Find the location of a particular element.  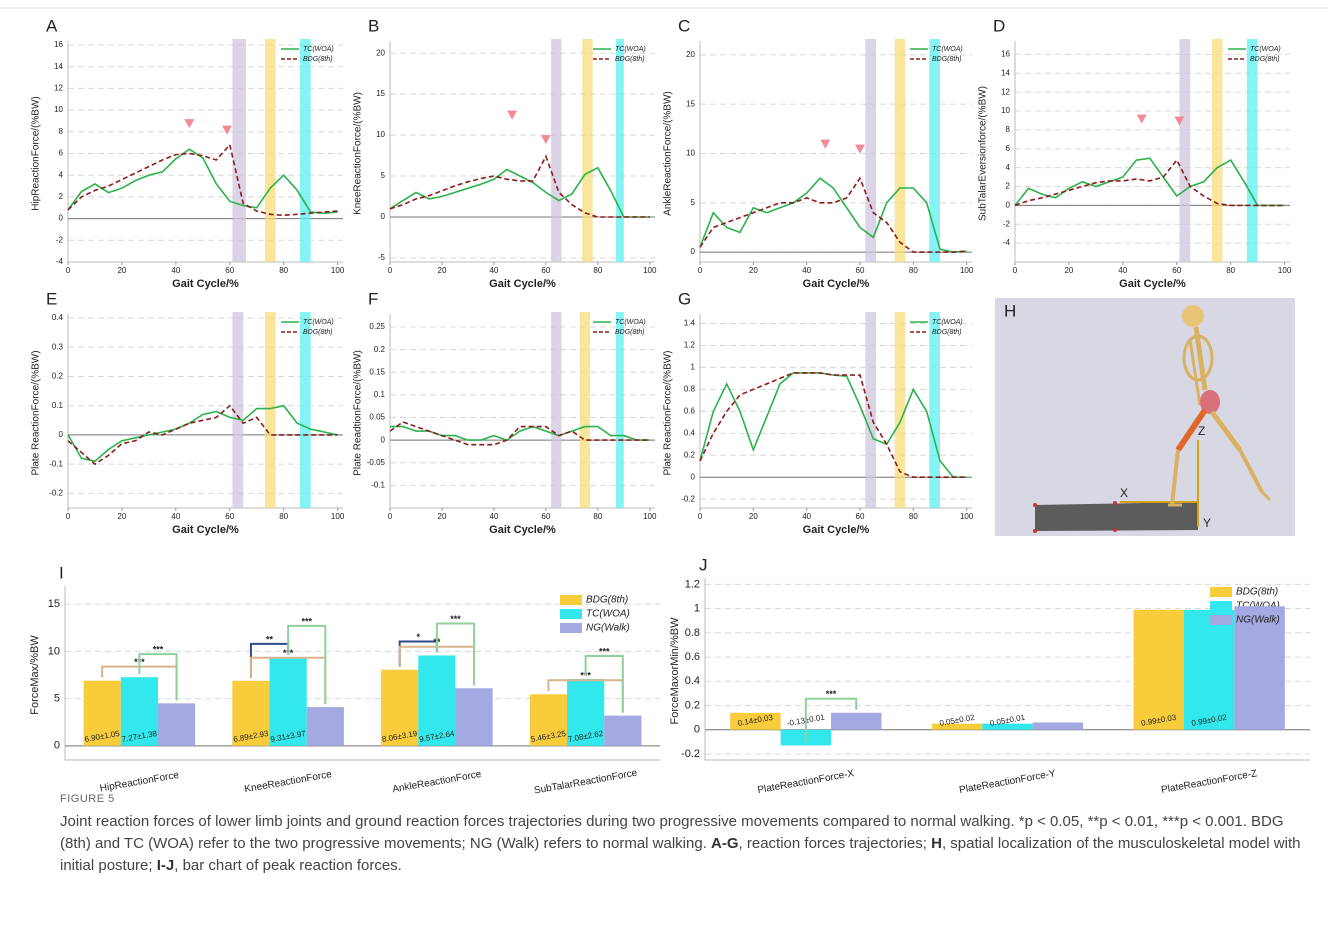

pelvis is located at coordinates (1210, 402).